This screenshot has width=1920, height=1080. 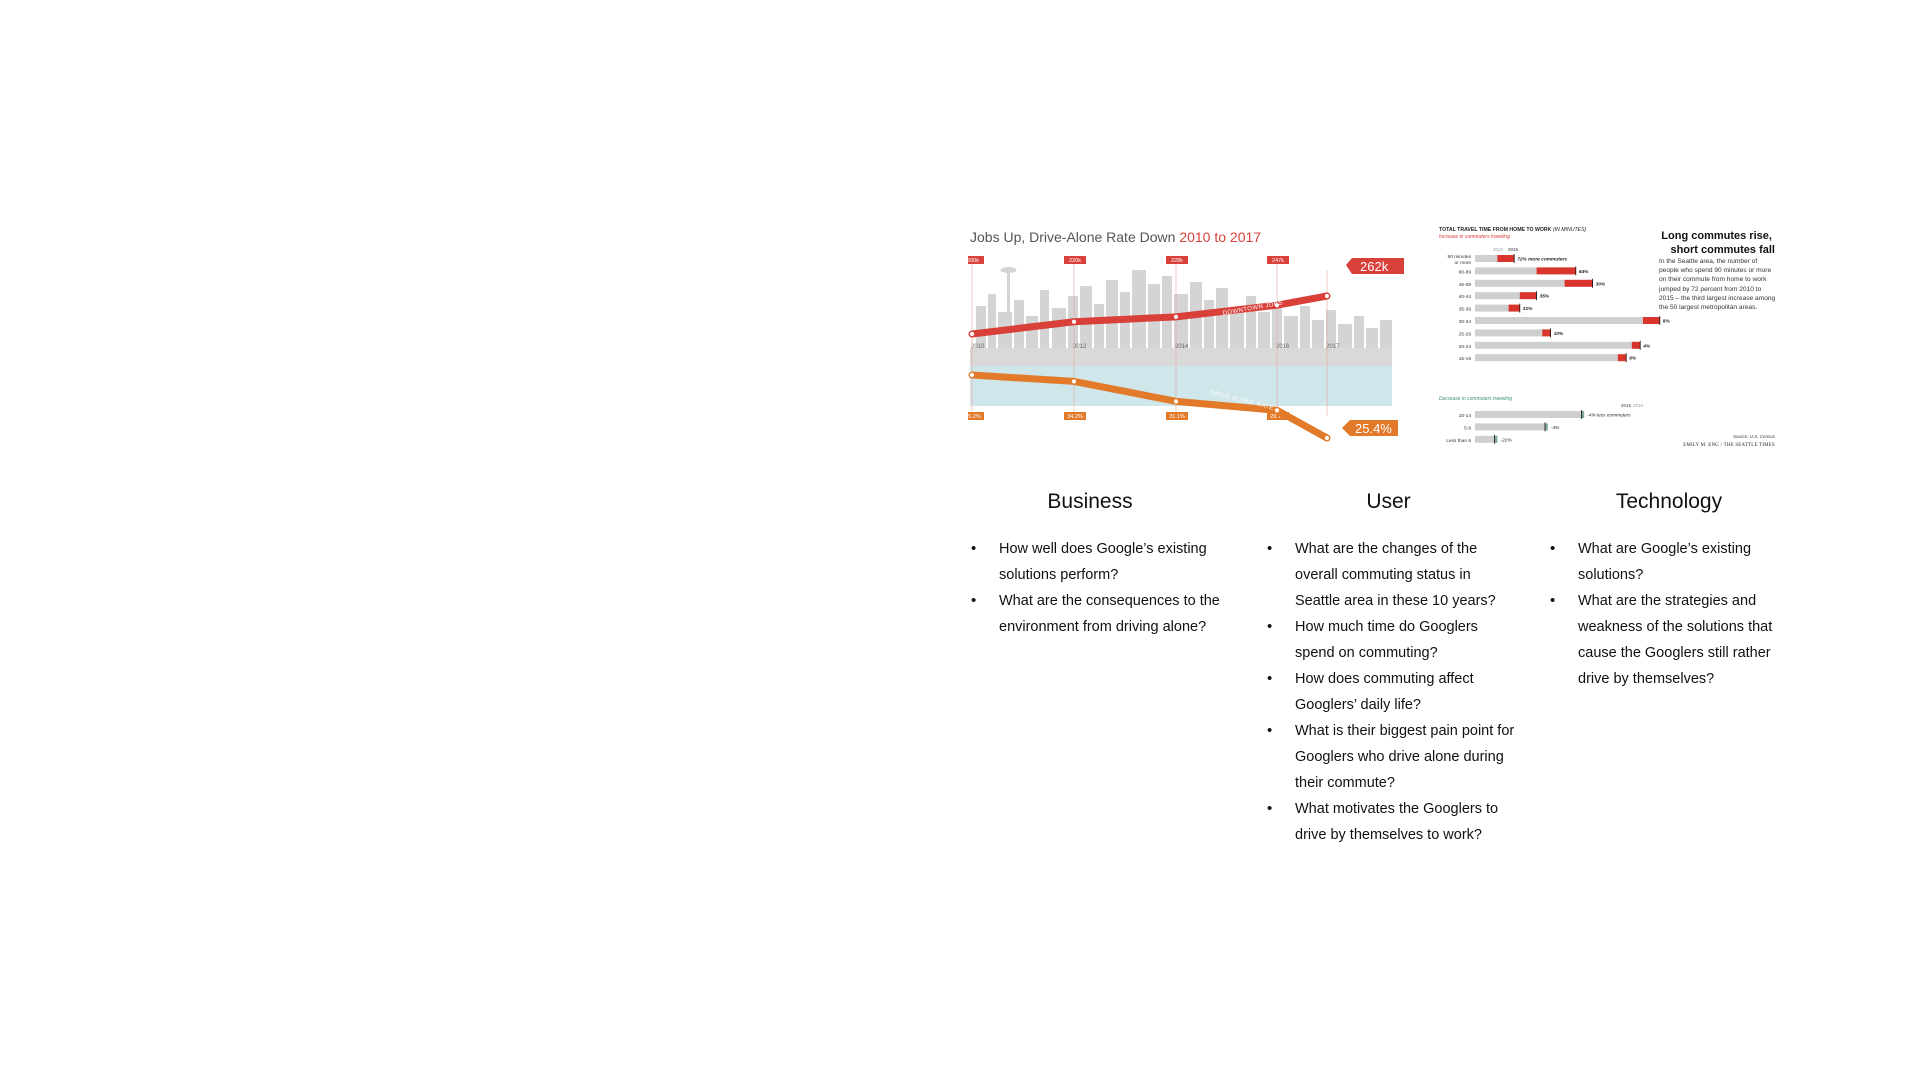 What do you see at coordinates (1465, 347) in the screenshot?
I see `row-category-label: 20-24` at bounding box center [1465, 347].